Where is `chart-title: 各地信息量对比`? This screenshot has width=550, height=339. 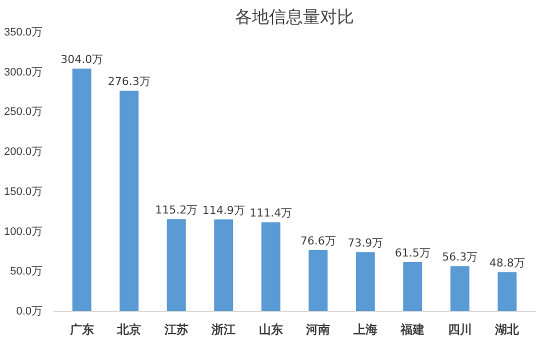 chart-title: 各地信息量对比 is located at coordinates (294, 18).